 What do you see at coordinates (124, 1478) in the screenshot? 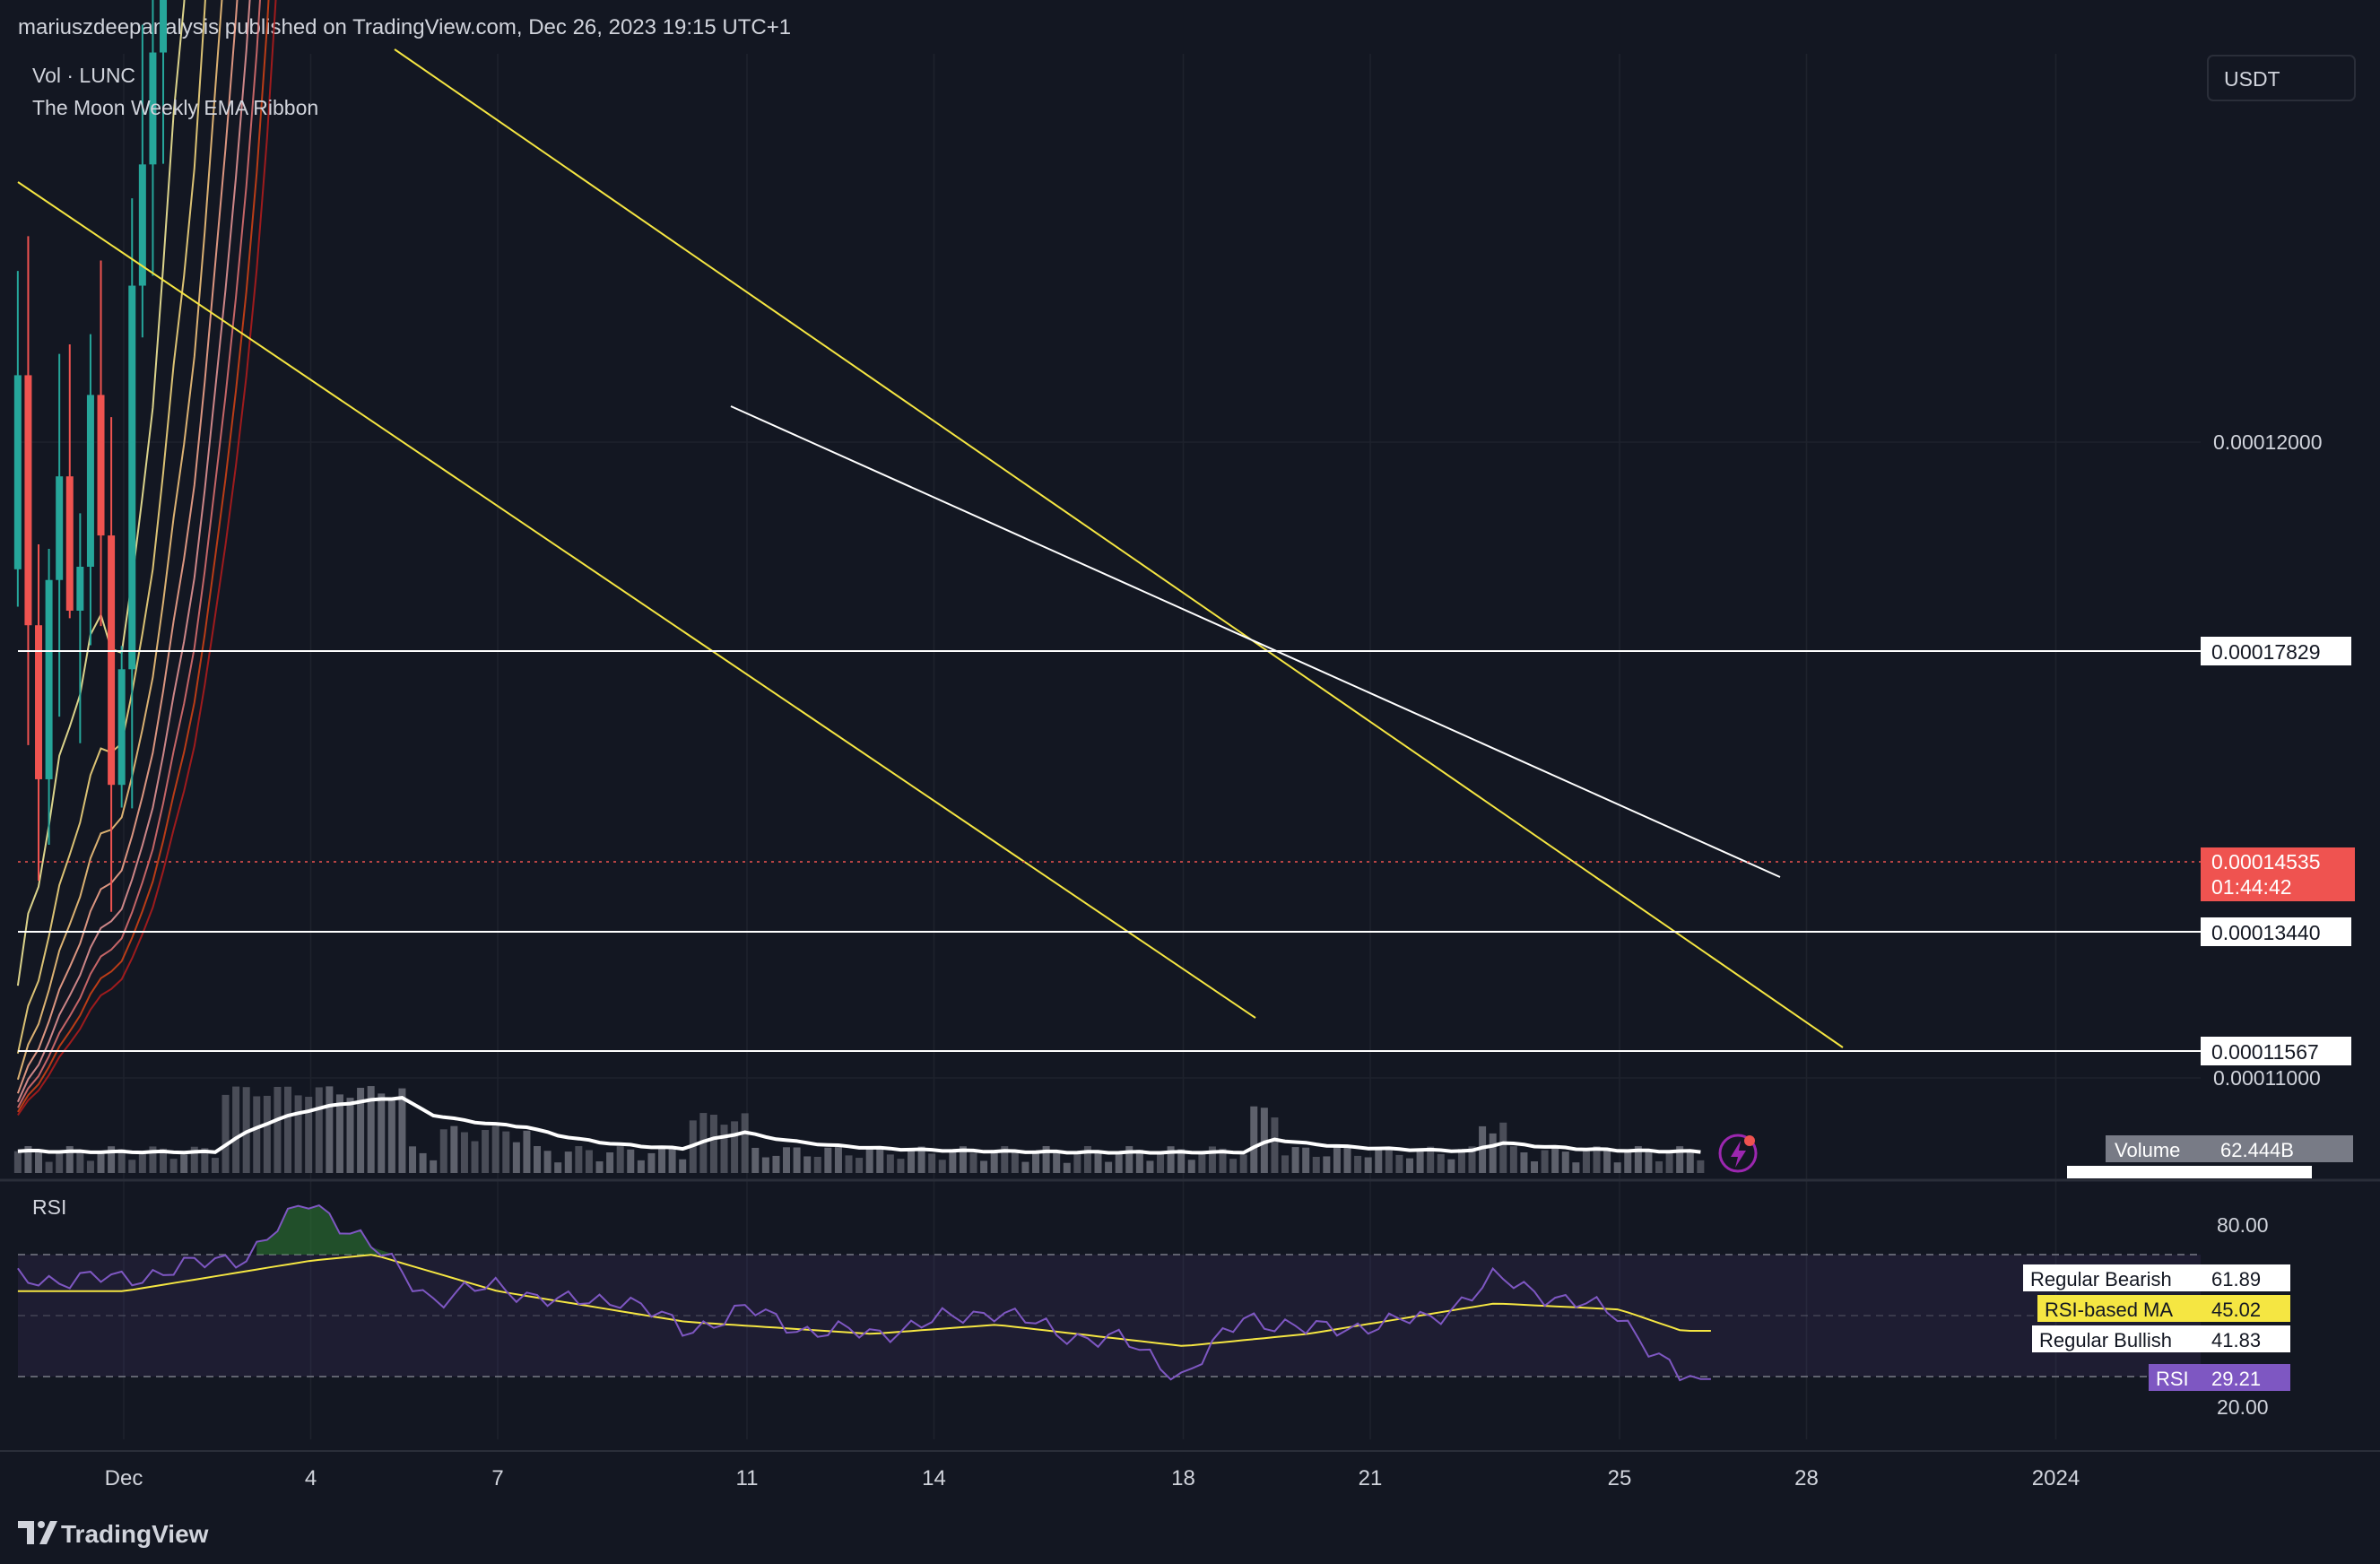
I see `time-axis-label: Dec` at bounding box center [124, 1478].